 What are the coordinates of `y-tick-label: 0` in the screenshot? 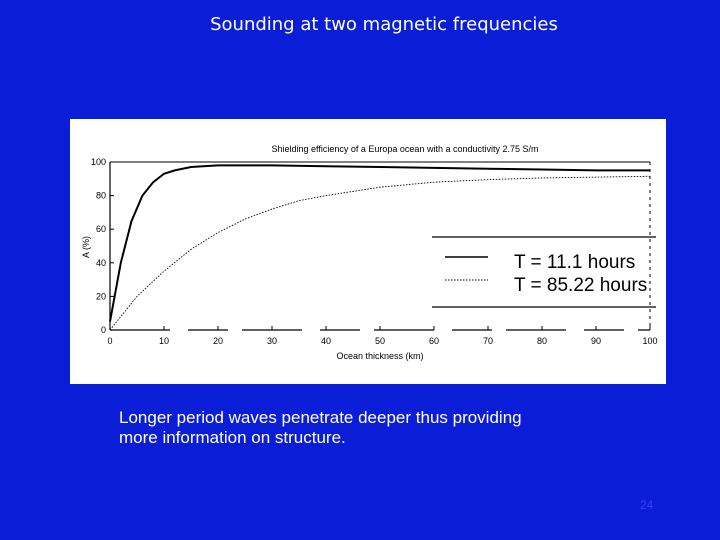 It's located at (103, 330).